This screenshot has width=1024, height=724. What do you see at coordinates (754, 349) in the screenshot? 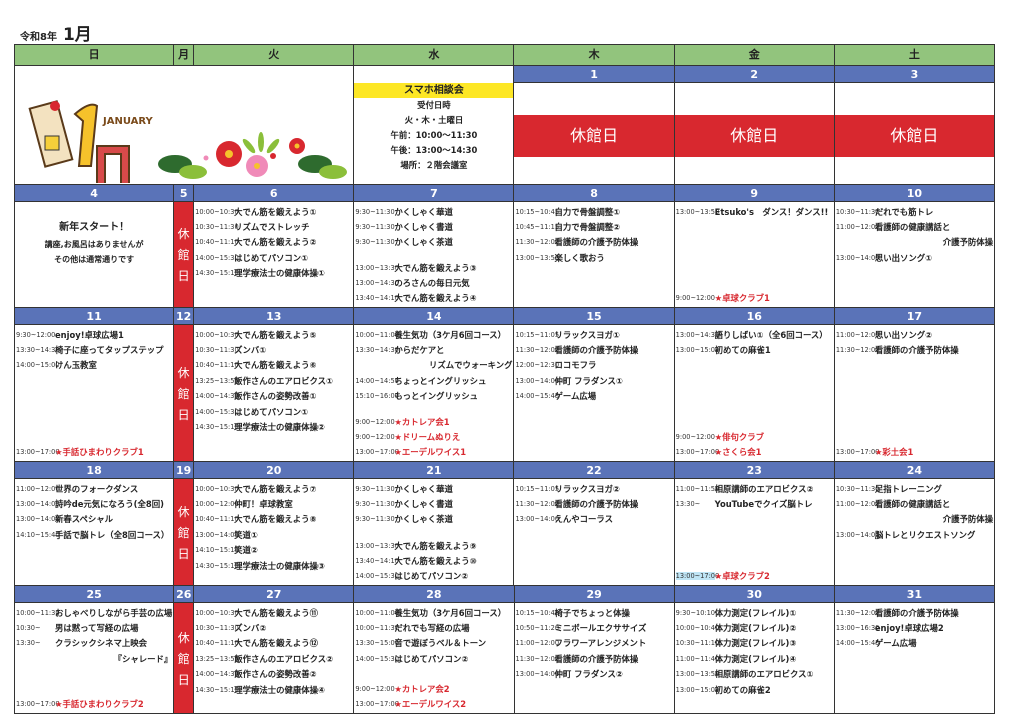
I see `event-item: 13:00~15:00 初めての麻雀1` at bounding box center [754, 349].